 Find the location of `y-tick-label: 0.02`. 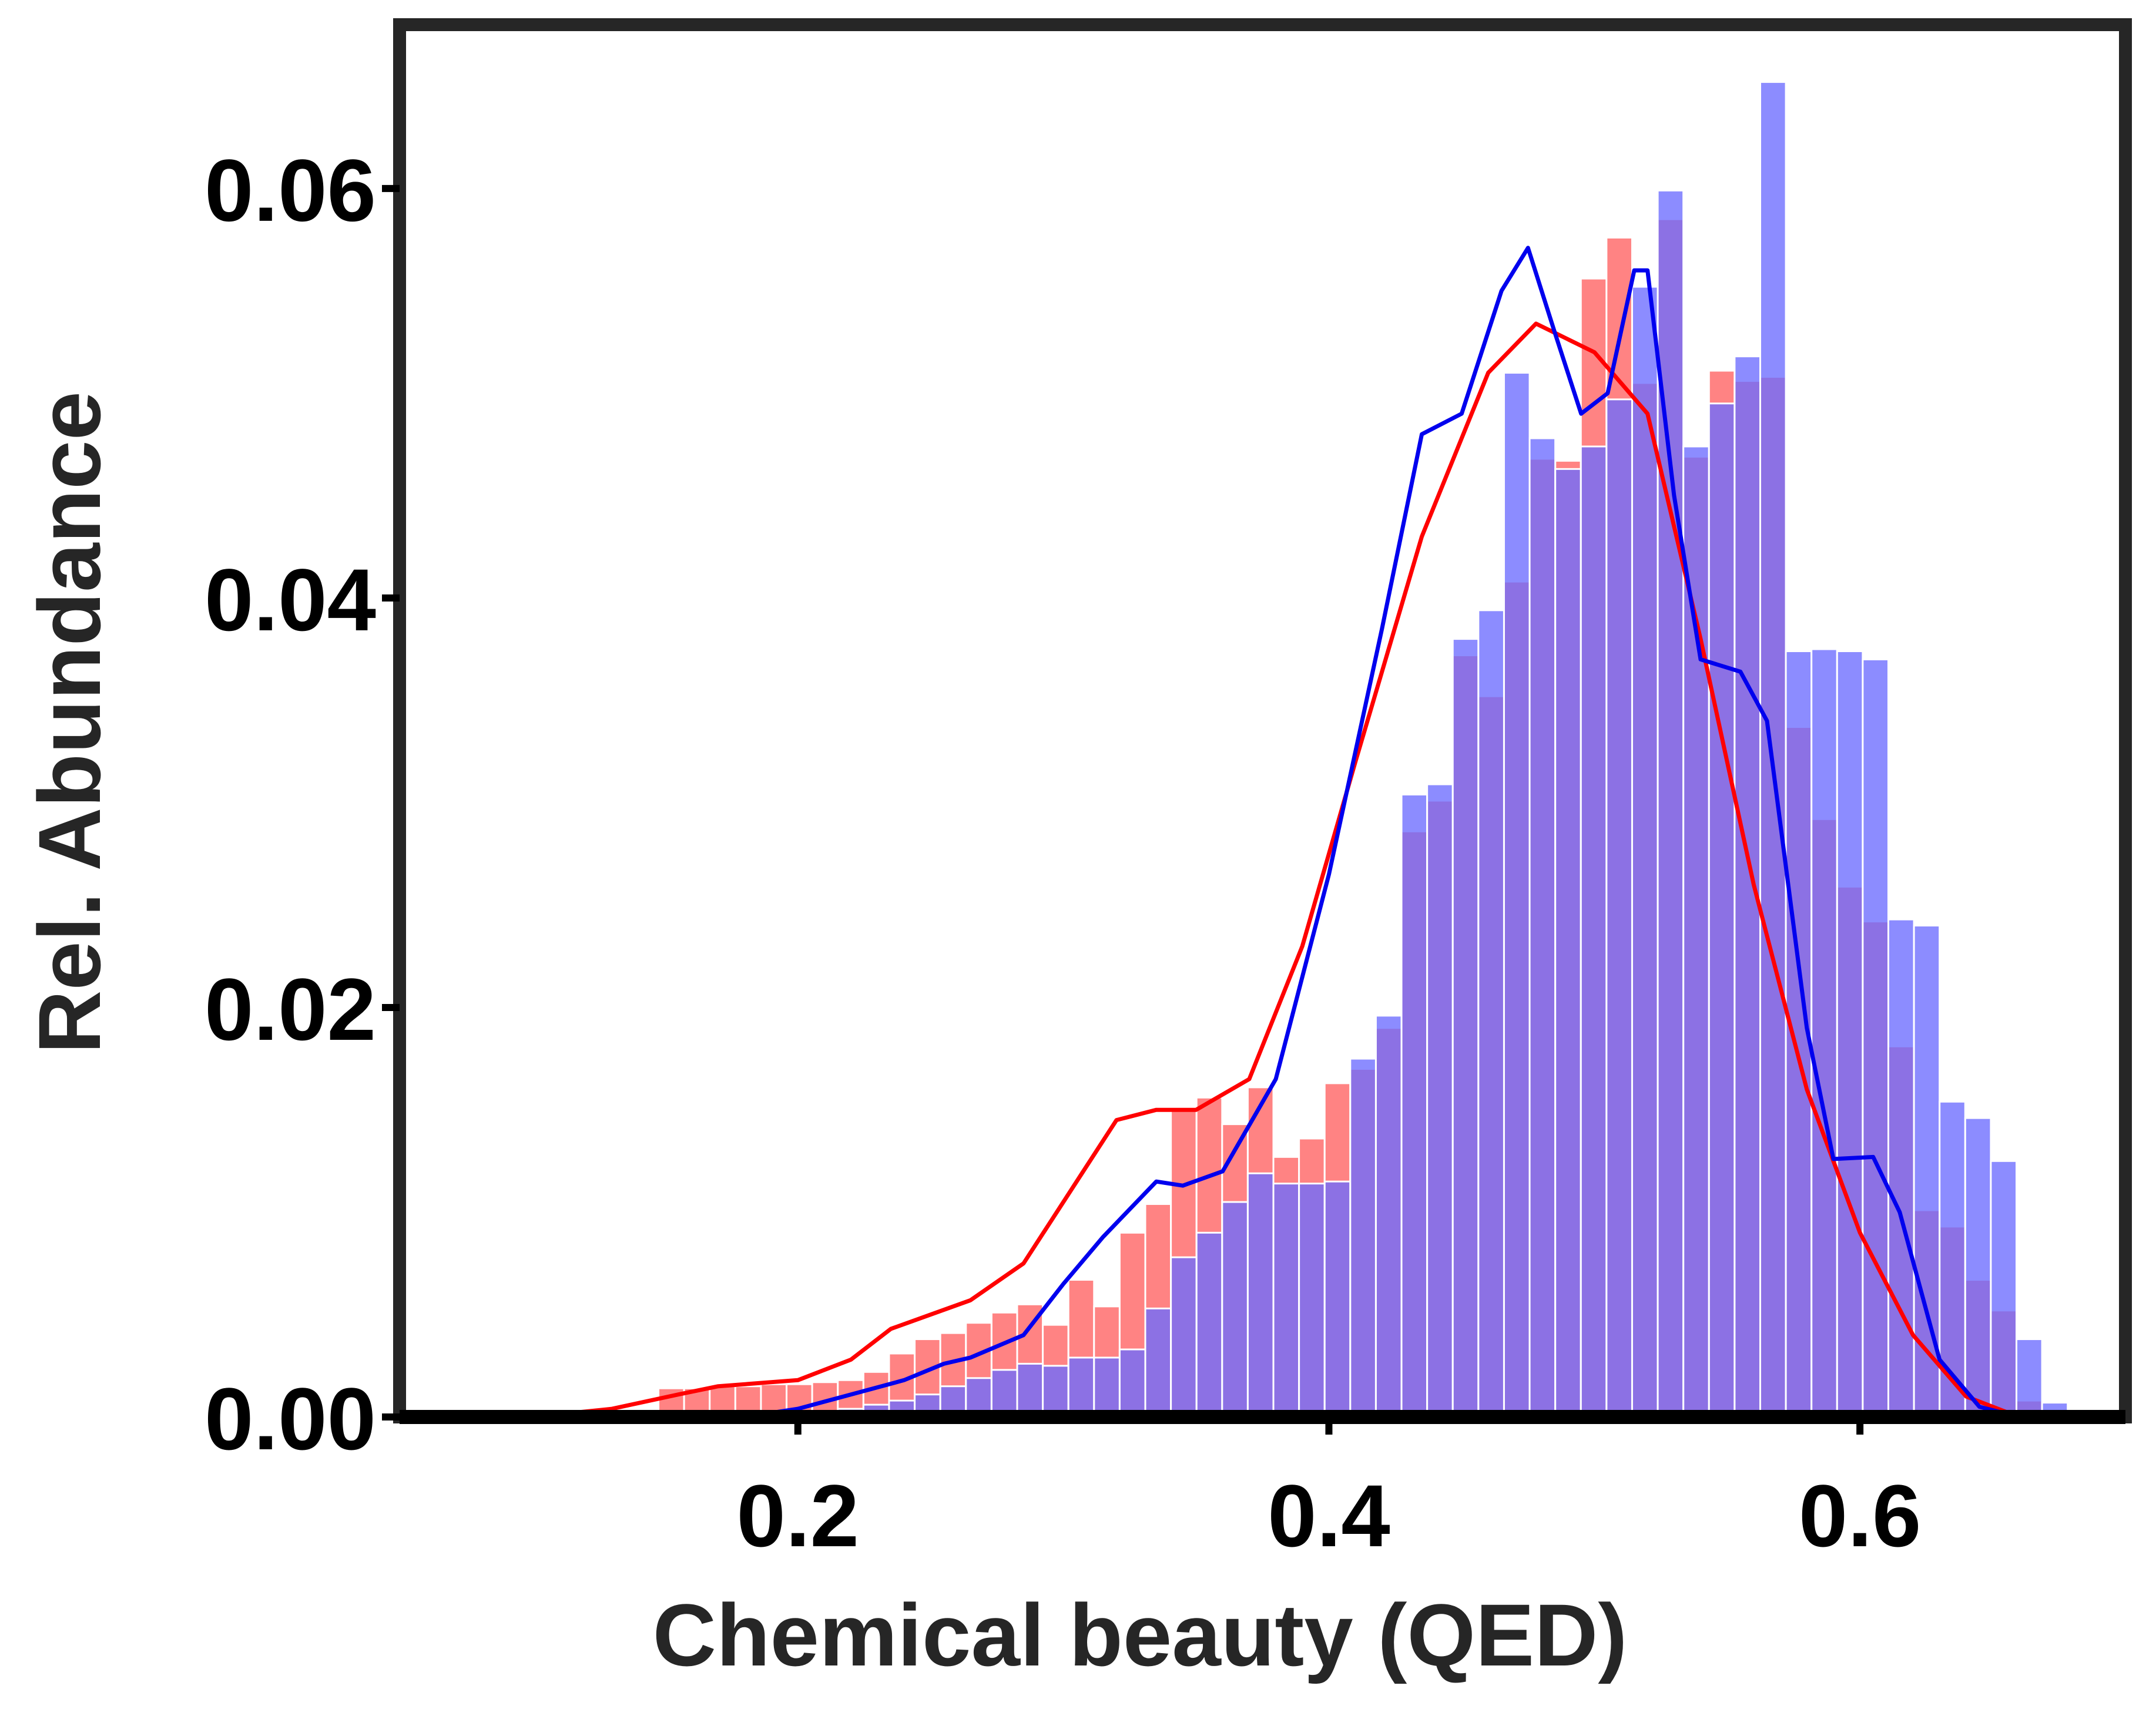

y-tick-label: 0.02 is located at coordinates (290, 1009).